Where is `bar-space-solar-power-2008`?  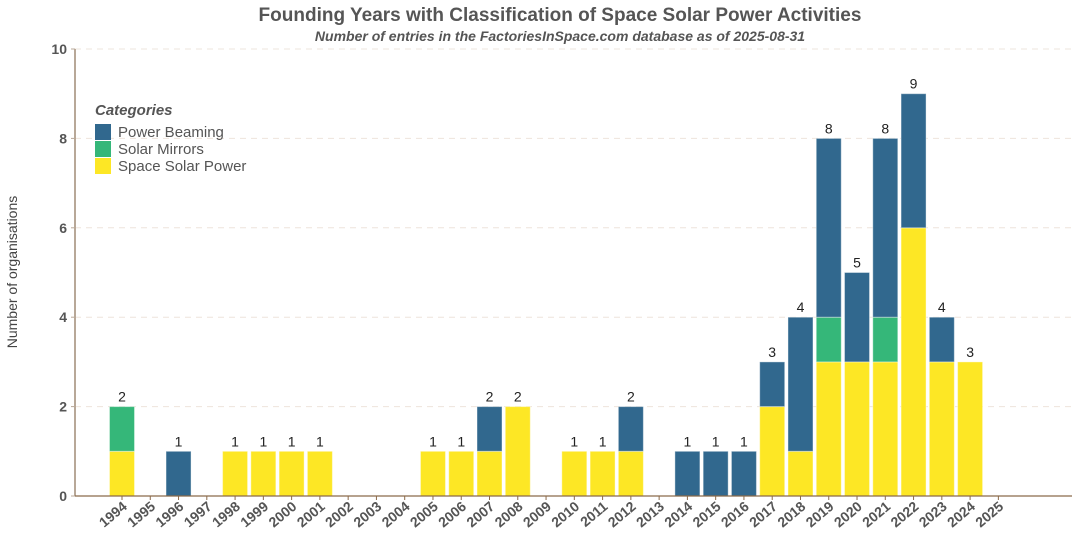 bar-space-solar-power-2008 is located at coordinates (517, 451).